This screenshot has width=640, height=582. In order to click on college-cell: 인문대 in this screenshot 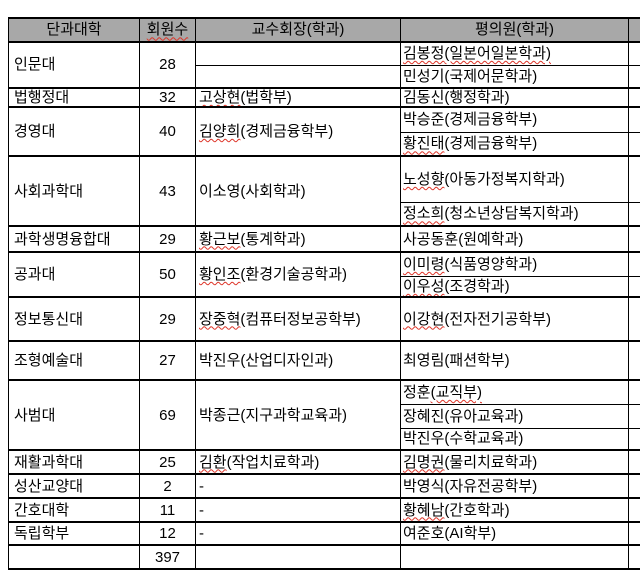, I will do `click(74, 65)`.